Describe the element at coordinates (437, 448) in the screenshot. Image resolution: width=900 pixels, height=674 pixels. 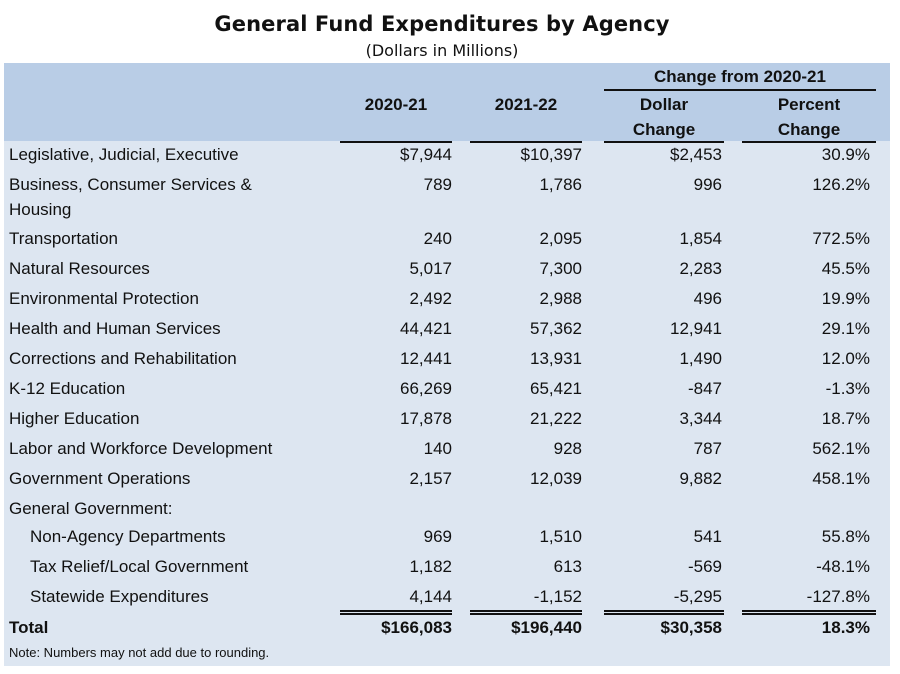
I see `cell-2020-21: 140` at that location.